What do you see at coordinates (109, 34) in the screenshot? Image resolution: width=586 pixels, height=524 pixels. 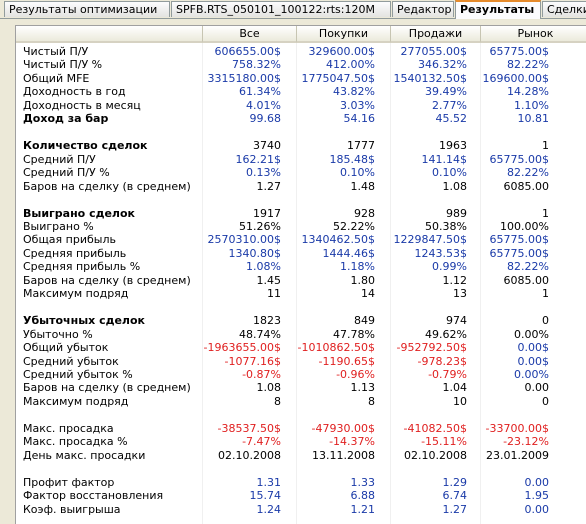 I see `header-label` at bounding box center [109, 34].